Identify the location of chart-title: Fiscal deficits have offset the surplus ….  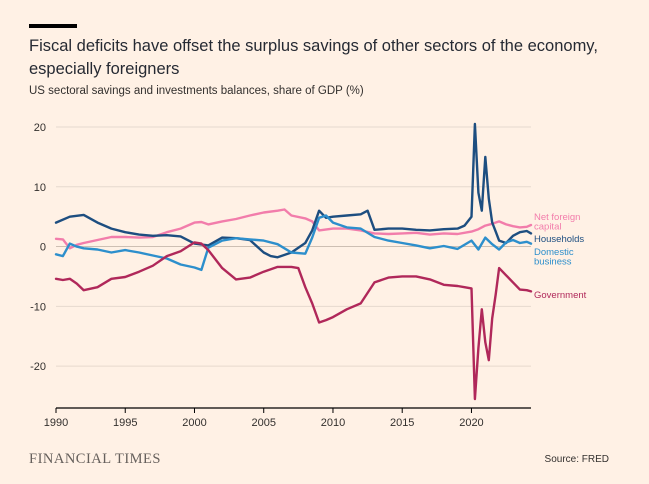
(313, 57).